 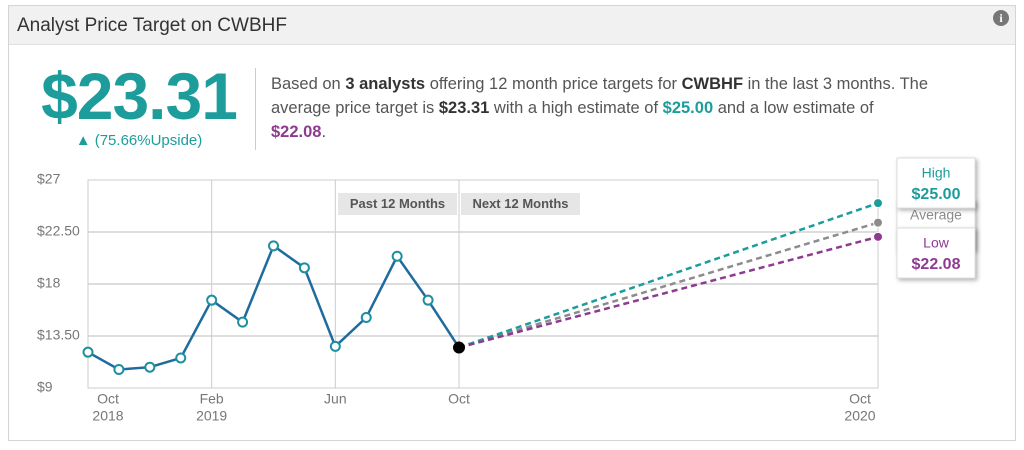 What do you see at coordinates (576, 108) in the screenshot?
I see `text: with a high estimate of` at bounding box center [576, 108].